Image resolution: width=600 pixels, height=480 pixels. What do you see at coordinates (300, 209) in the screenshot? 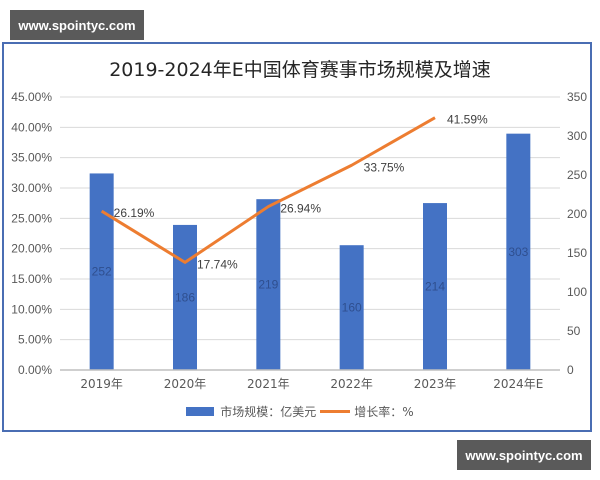
I see `line-value-label: 26.94%` at bounding box center [300, 209].